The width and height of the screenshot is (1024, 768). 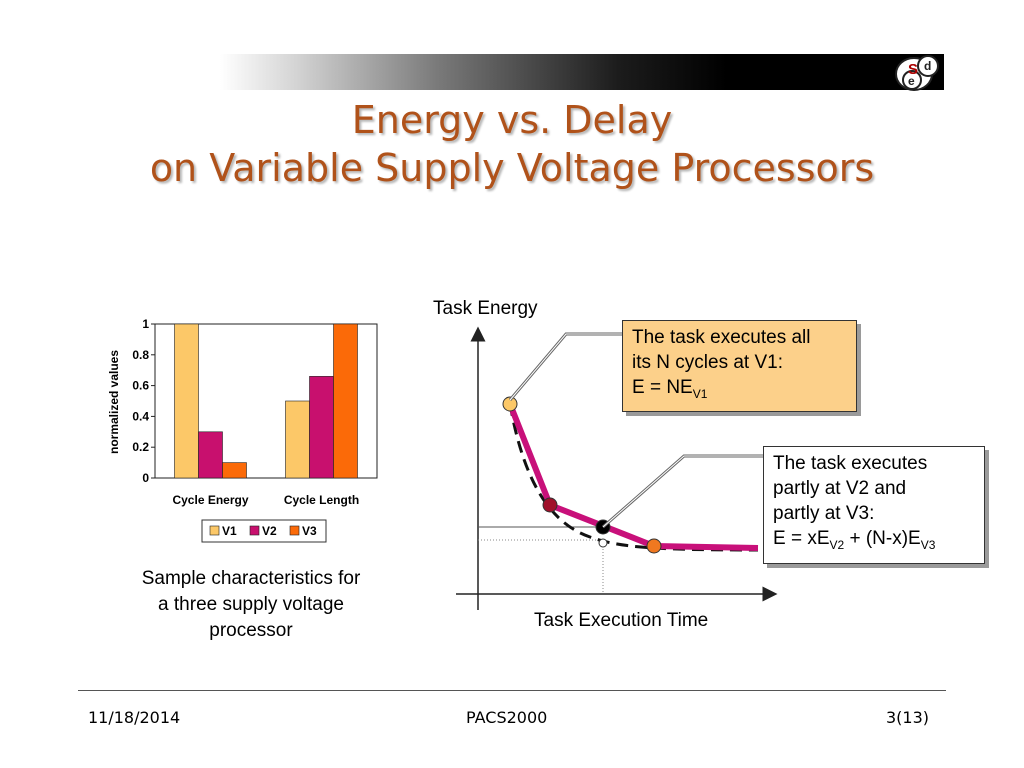 What do you see at coordinates (140, 355) in the screenshot?
I see `y-tick-label: 0.8` at bounding box center [140, 355].